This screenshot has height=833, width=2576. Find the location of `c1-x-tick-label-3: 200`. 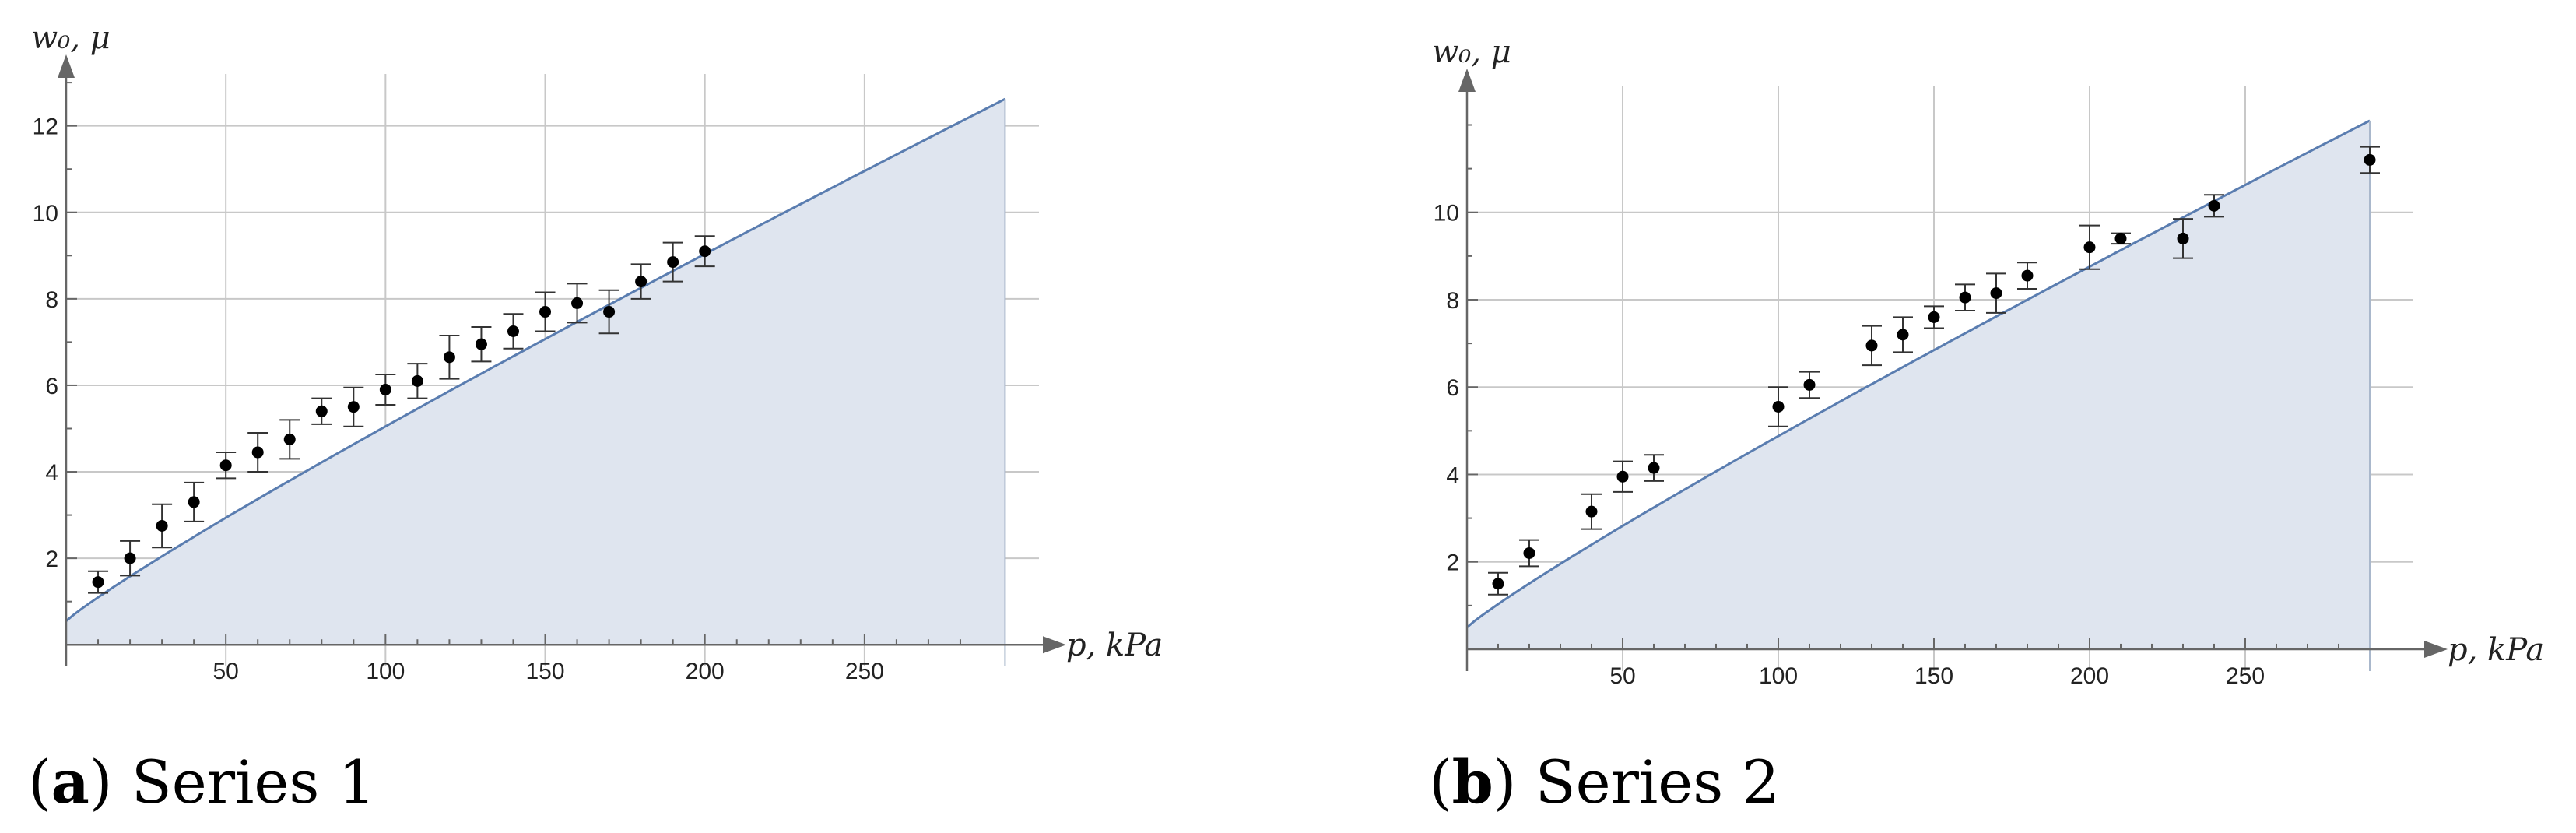

c1-x-tick-label-3: 200 is located at coordinates (2090, 676).